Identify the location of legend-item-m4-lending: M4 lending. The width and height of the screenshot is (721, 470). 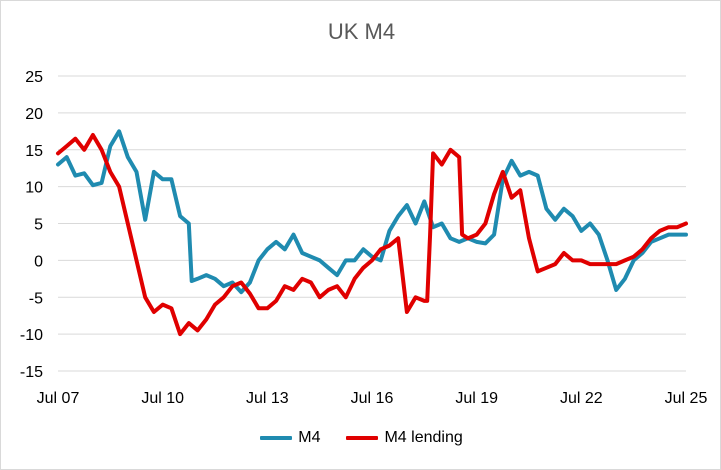
(404, 438).